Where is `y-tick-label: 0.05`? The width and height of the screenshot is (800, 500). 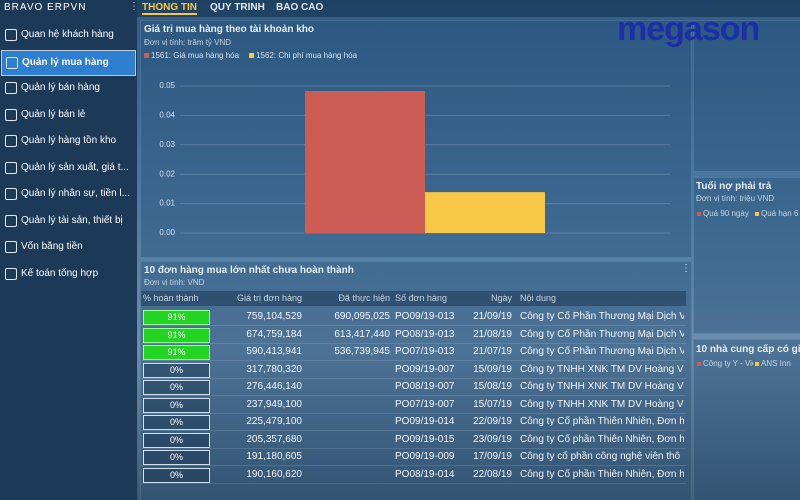
y-tick-label: 0.05 is located at coordinates (167, 85).